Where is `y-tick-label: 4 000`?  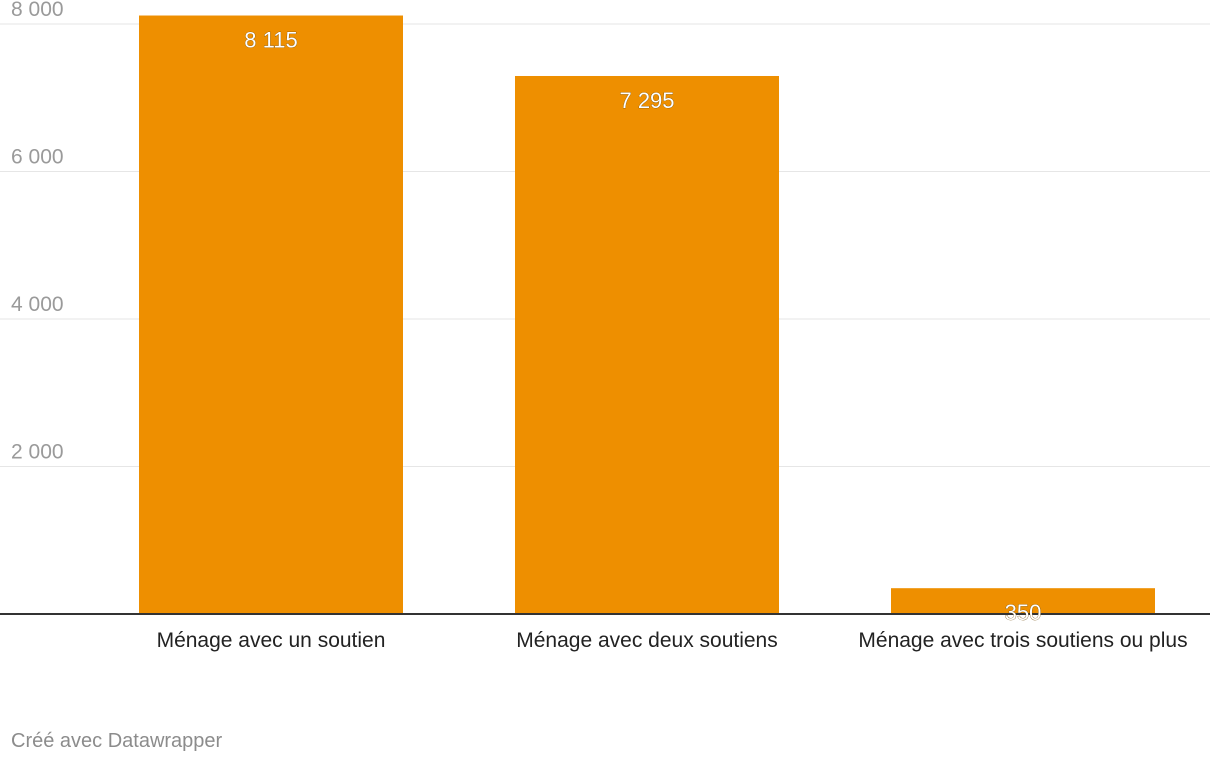 y-tick-label: 4 000 is located at coordinates (37, 304).